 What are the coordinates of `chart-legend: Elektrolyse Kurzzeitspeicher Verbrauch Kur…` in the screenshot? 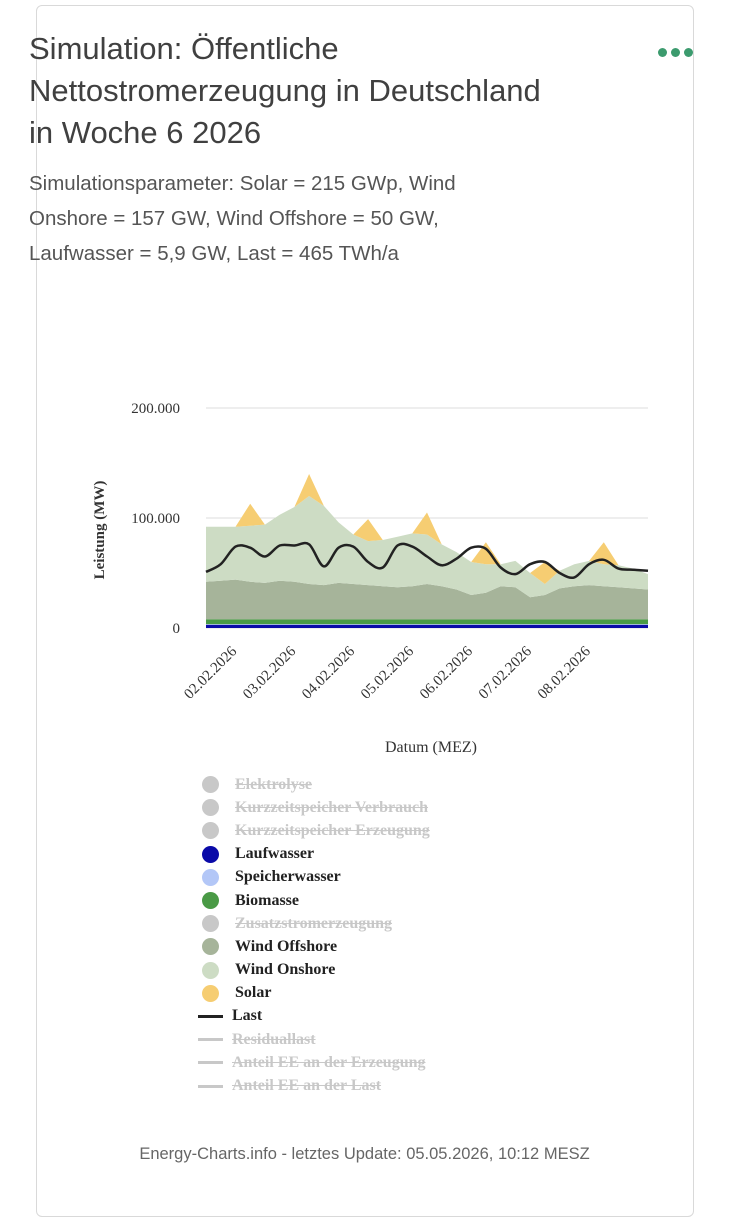 It's located at (314, 935).